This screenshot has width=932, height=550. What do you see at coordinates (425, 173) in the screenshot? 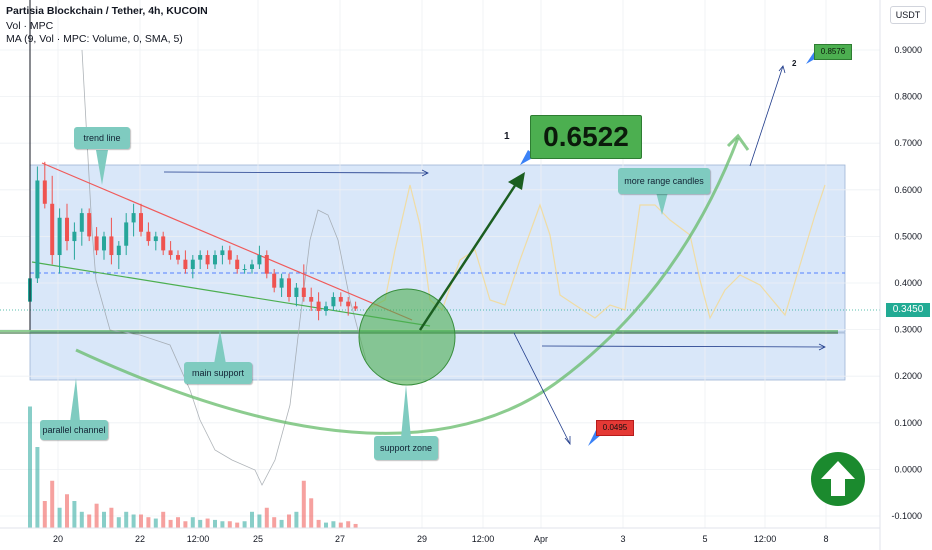
I see `range-arrow-top-head` at bounding box center [425, 173].